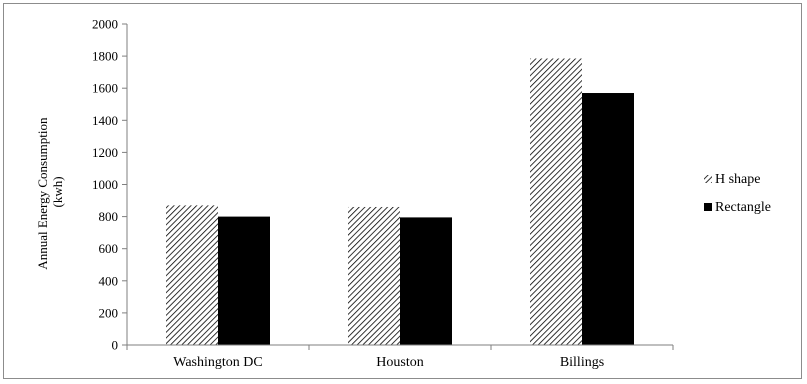  What do you see at coordinates (105, 184) in the screenshot?
I see `y-tick-label: 1000` at bounding box center [105, 184].